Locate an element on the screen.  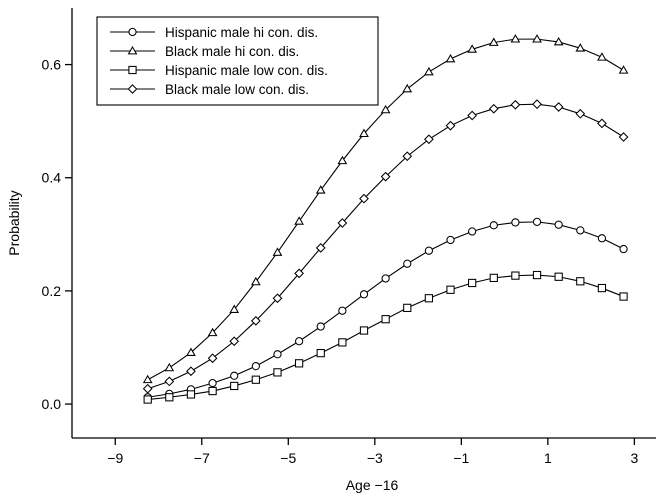
legend-item: Black male hi con. dis. is located at coordinates (204, 51).